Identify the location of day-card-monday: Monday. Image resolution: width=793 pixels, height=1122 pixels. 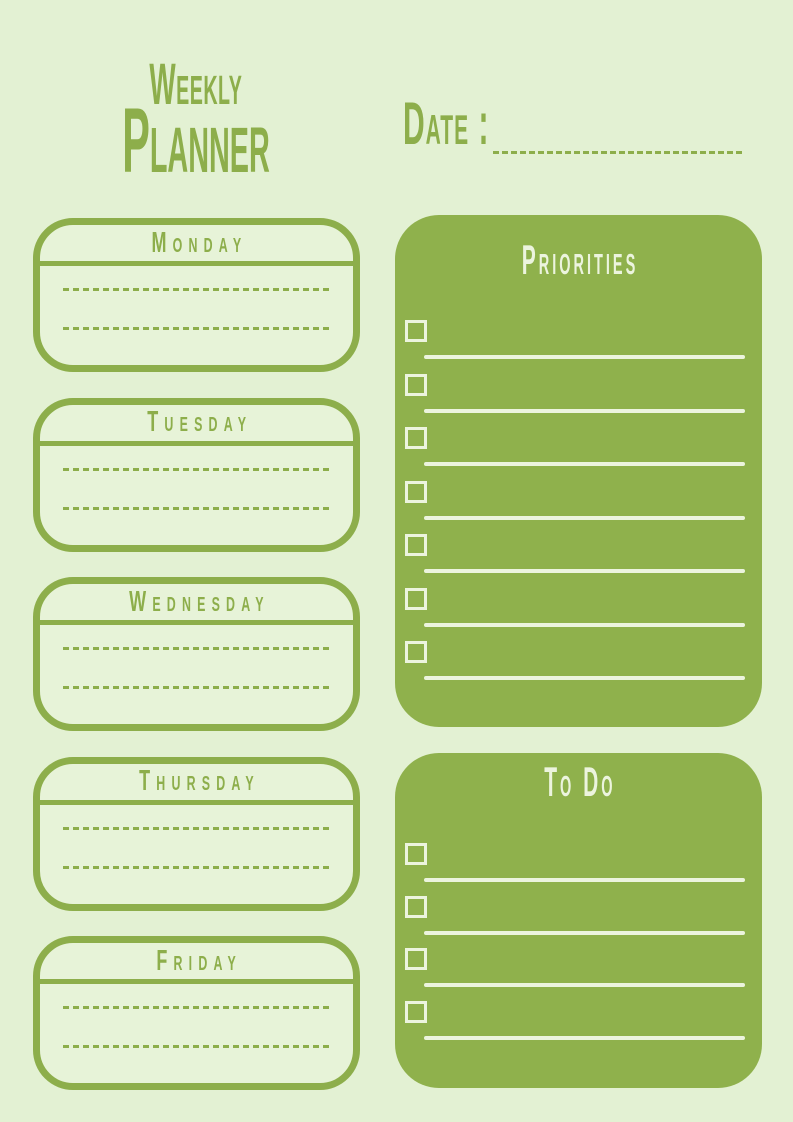
(196, 295).